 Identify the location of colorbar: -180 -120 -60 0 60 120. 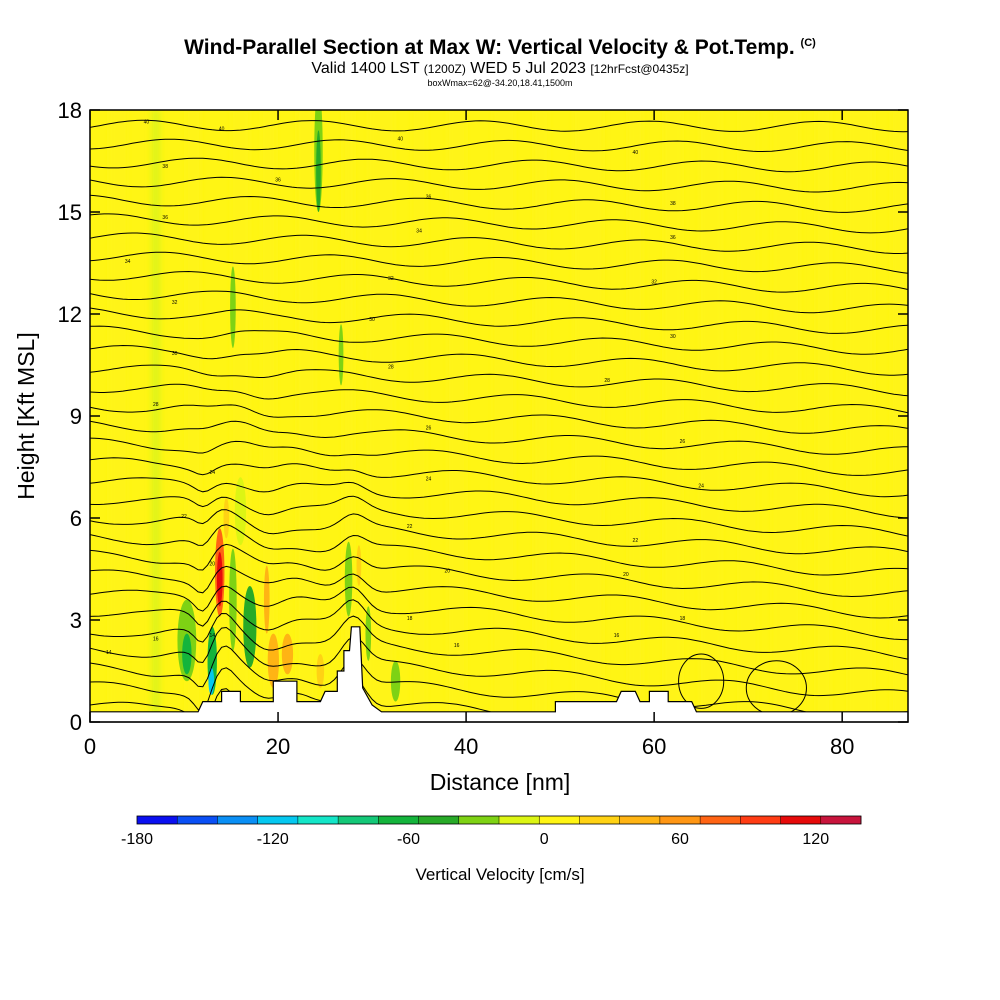
(491, 831).